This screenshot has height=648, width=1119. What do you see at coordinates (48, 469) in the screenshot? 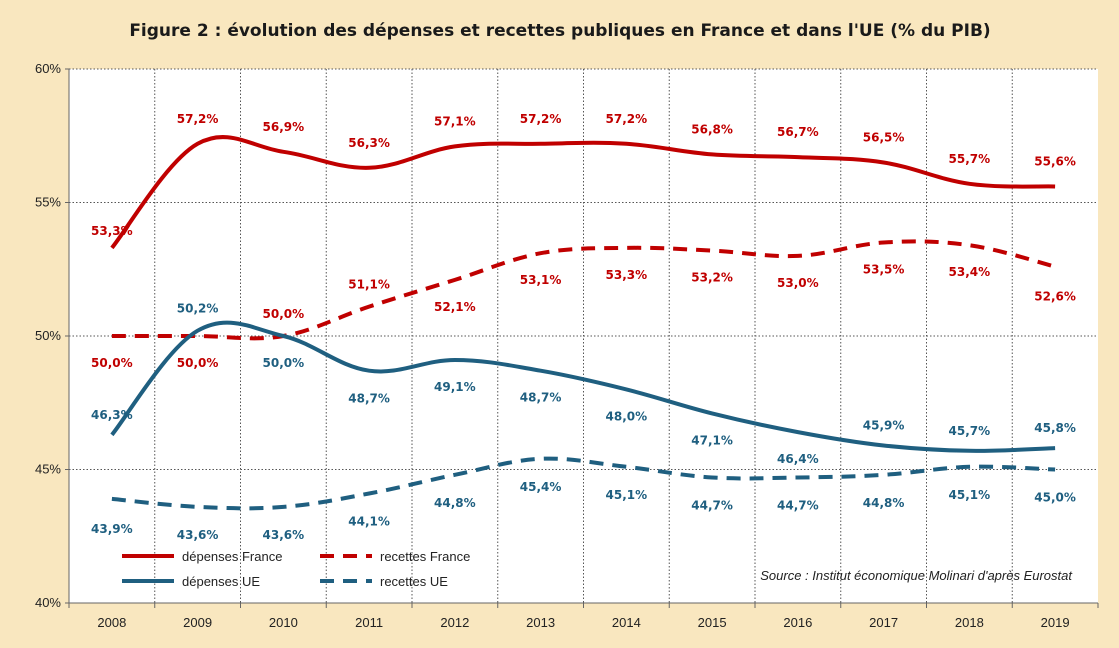
I see `y-tick-label: 45%` at bounding box center [48, 469].